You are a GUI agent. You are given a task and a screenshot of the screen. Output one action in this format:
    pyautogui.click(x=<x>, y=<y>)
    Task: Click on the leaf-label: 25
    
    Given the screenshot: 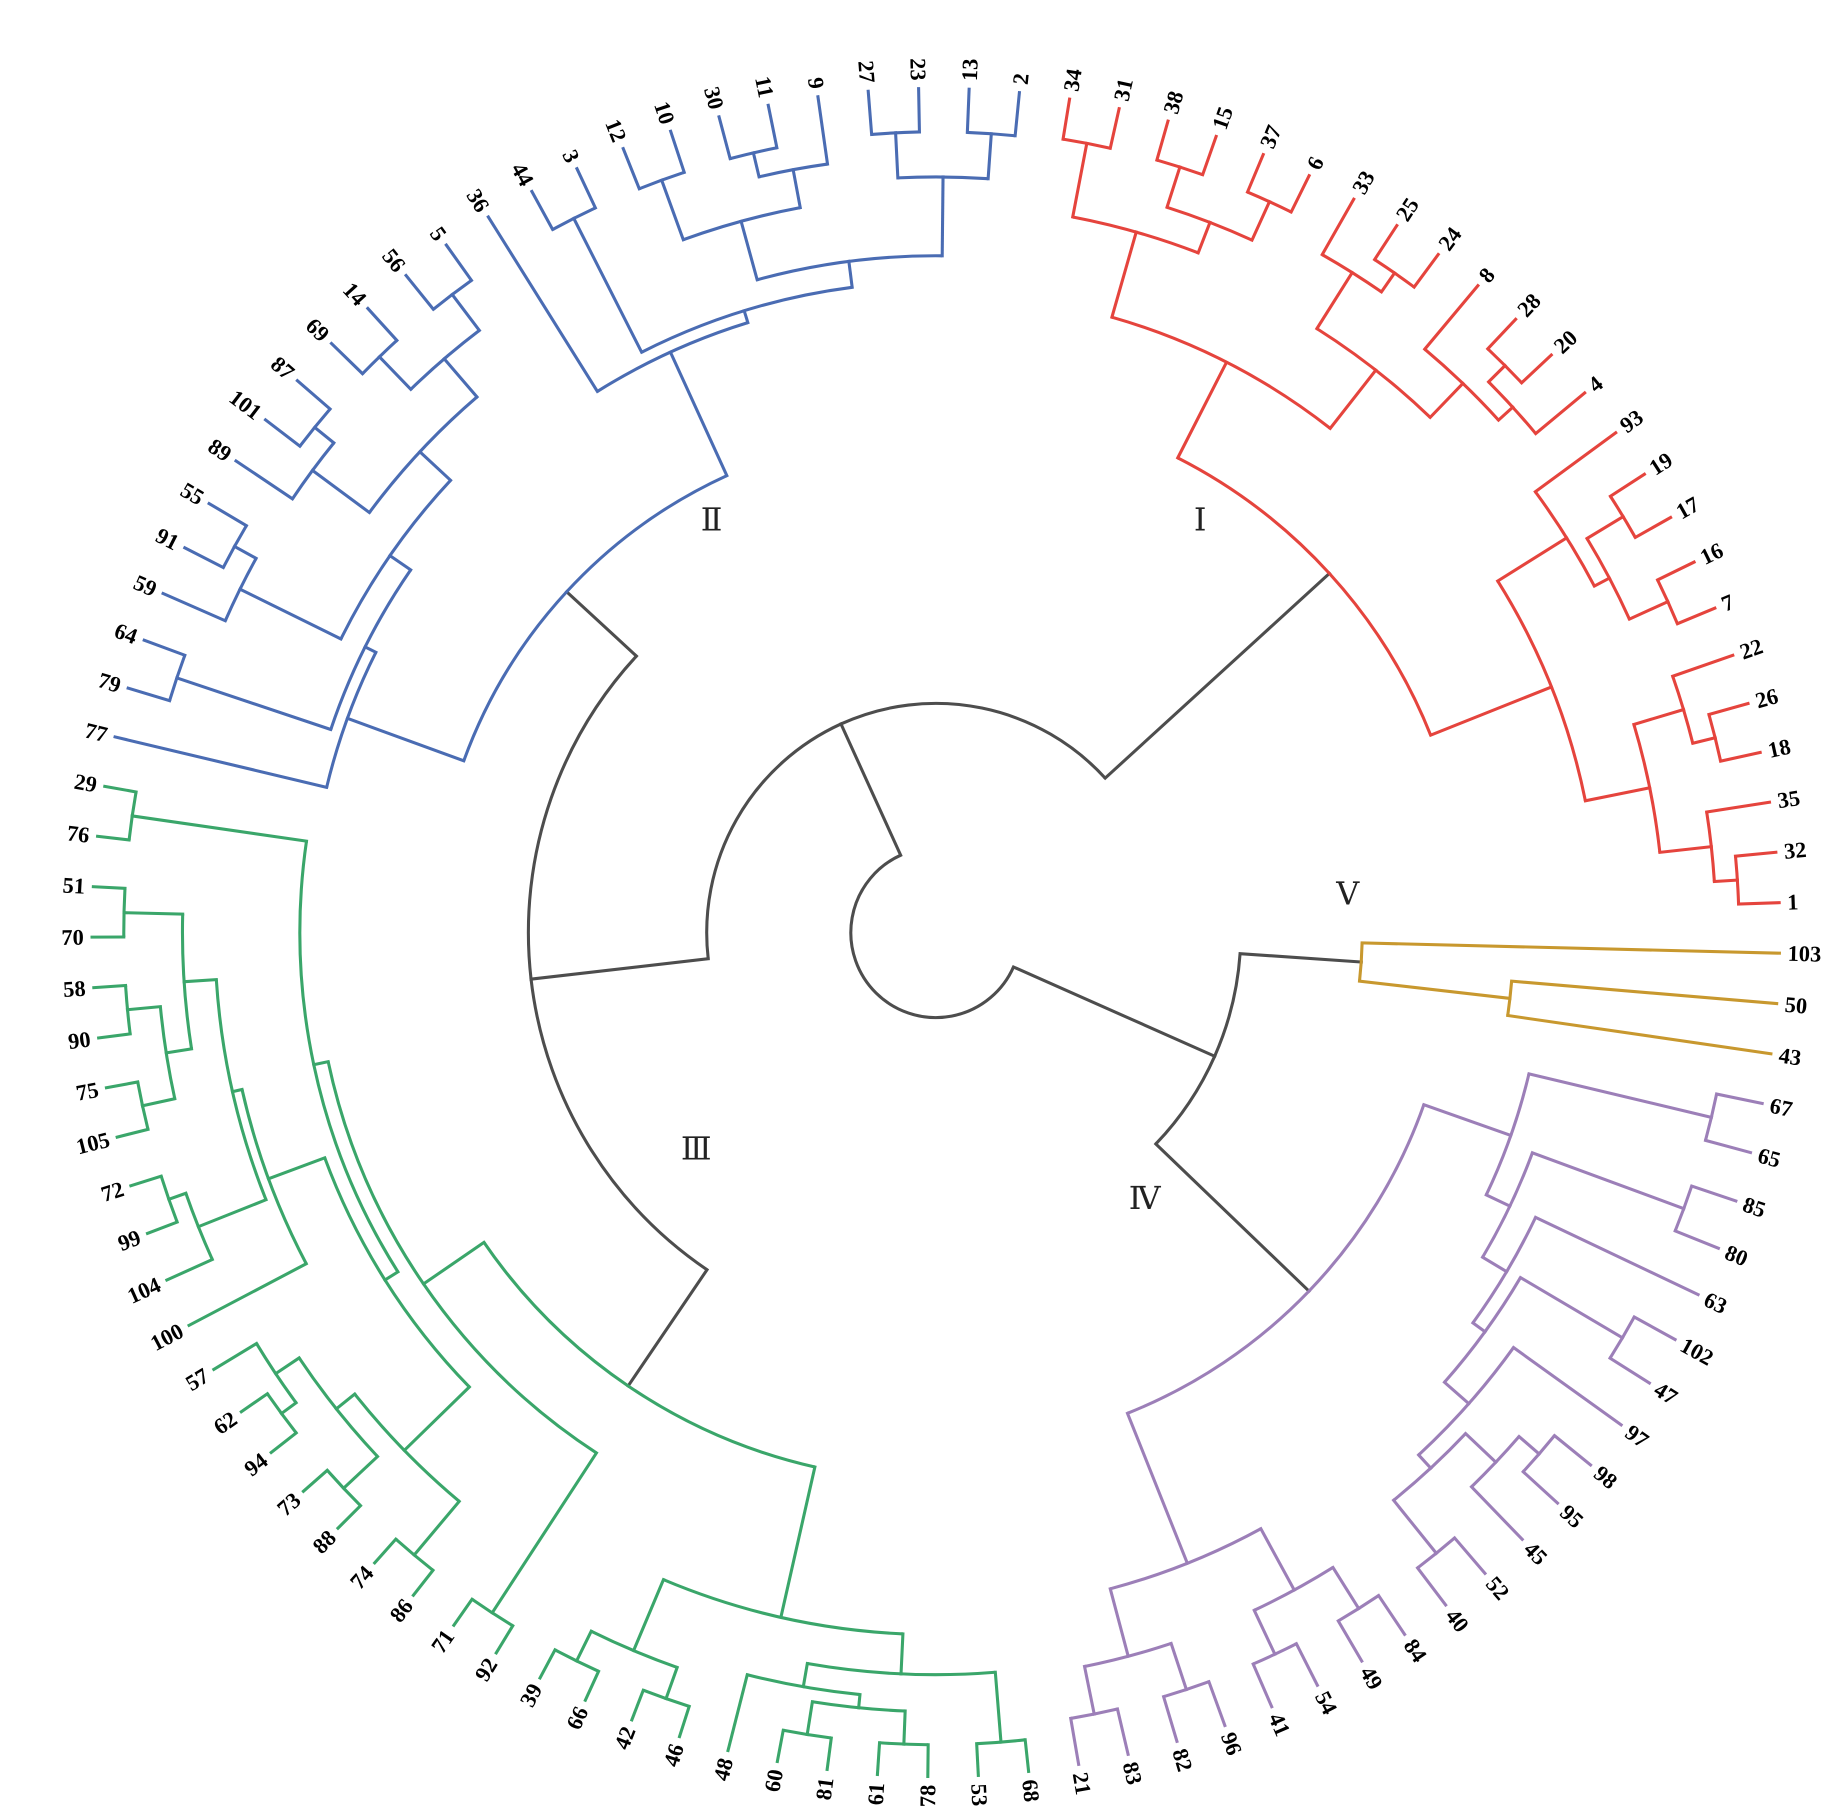 What is the action you would take?
    pyautogui.click(x=1407, y=209)
    